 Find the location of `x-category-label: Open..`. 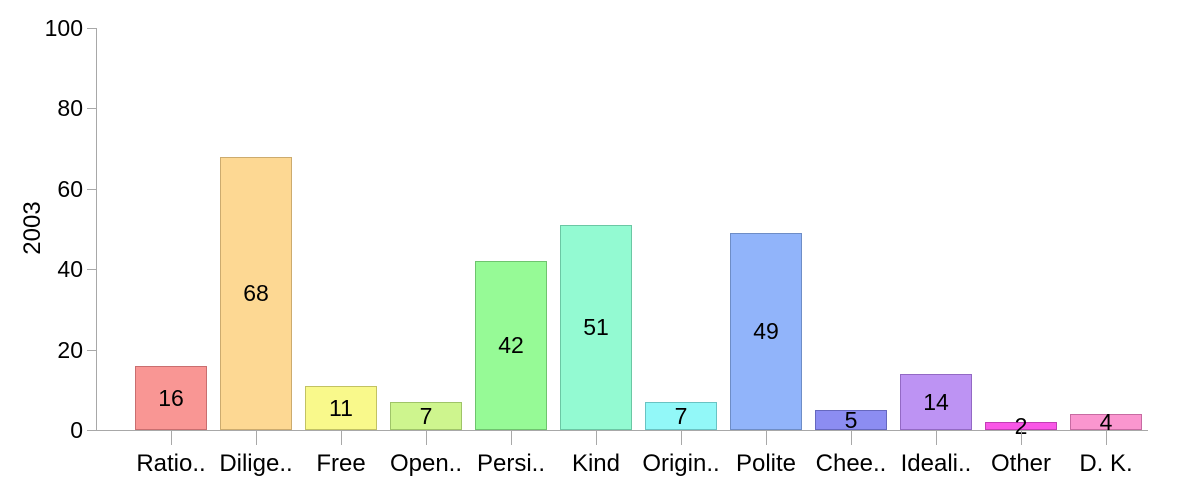

x-category-label: Open.. is located at coordinates (426, 463).